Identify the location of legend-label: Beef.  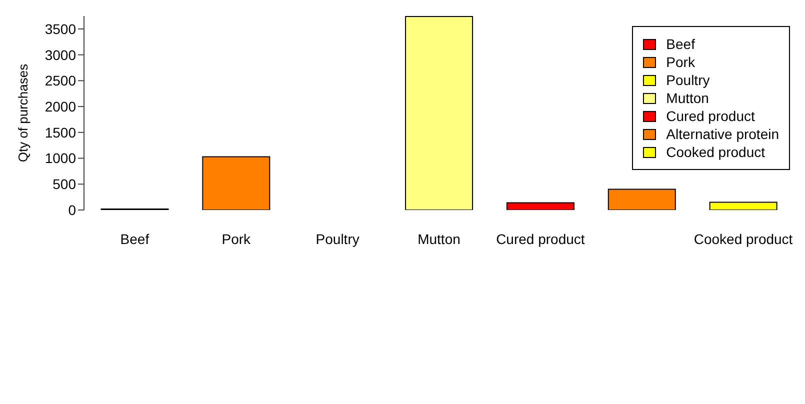
(680, 44).